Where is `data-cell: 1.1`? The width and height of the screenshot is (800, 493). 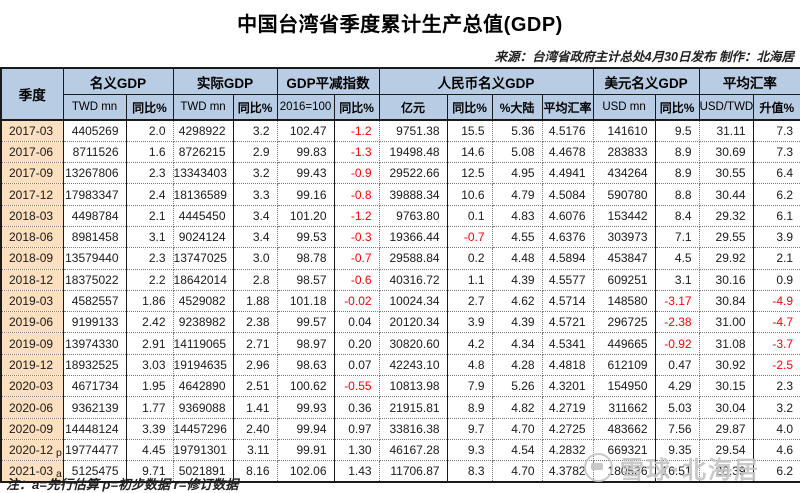
data-cell: 1.1 is located at coordinates (470, 280).